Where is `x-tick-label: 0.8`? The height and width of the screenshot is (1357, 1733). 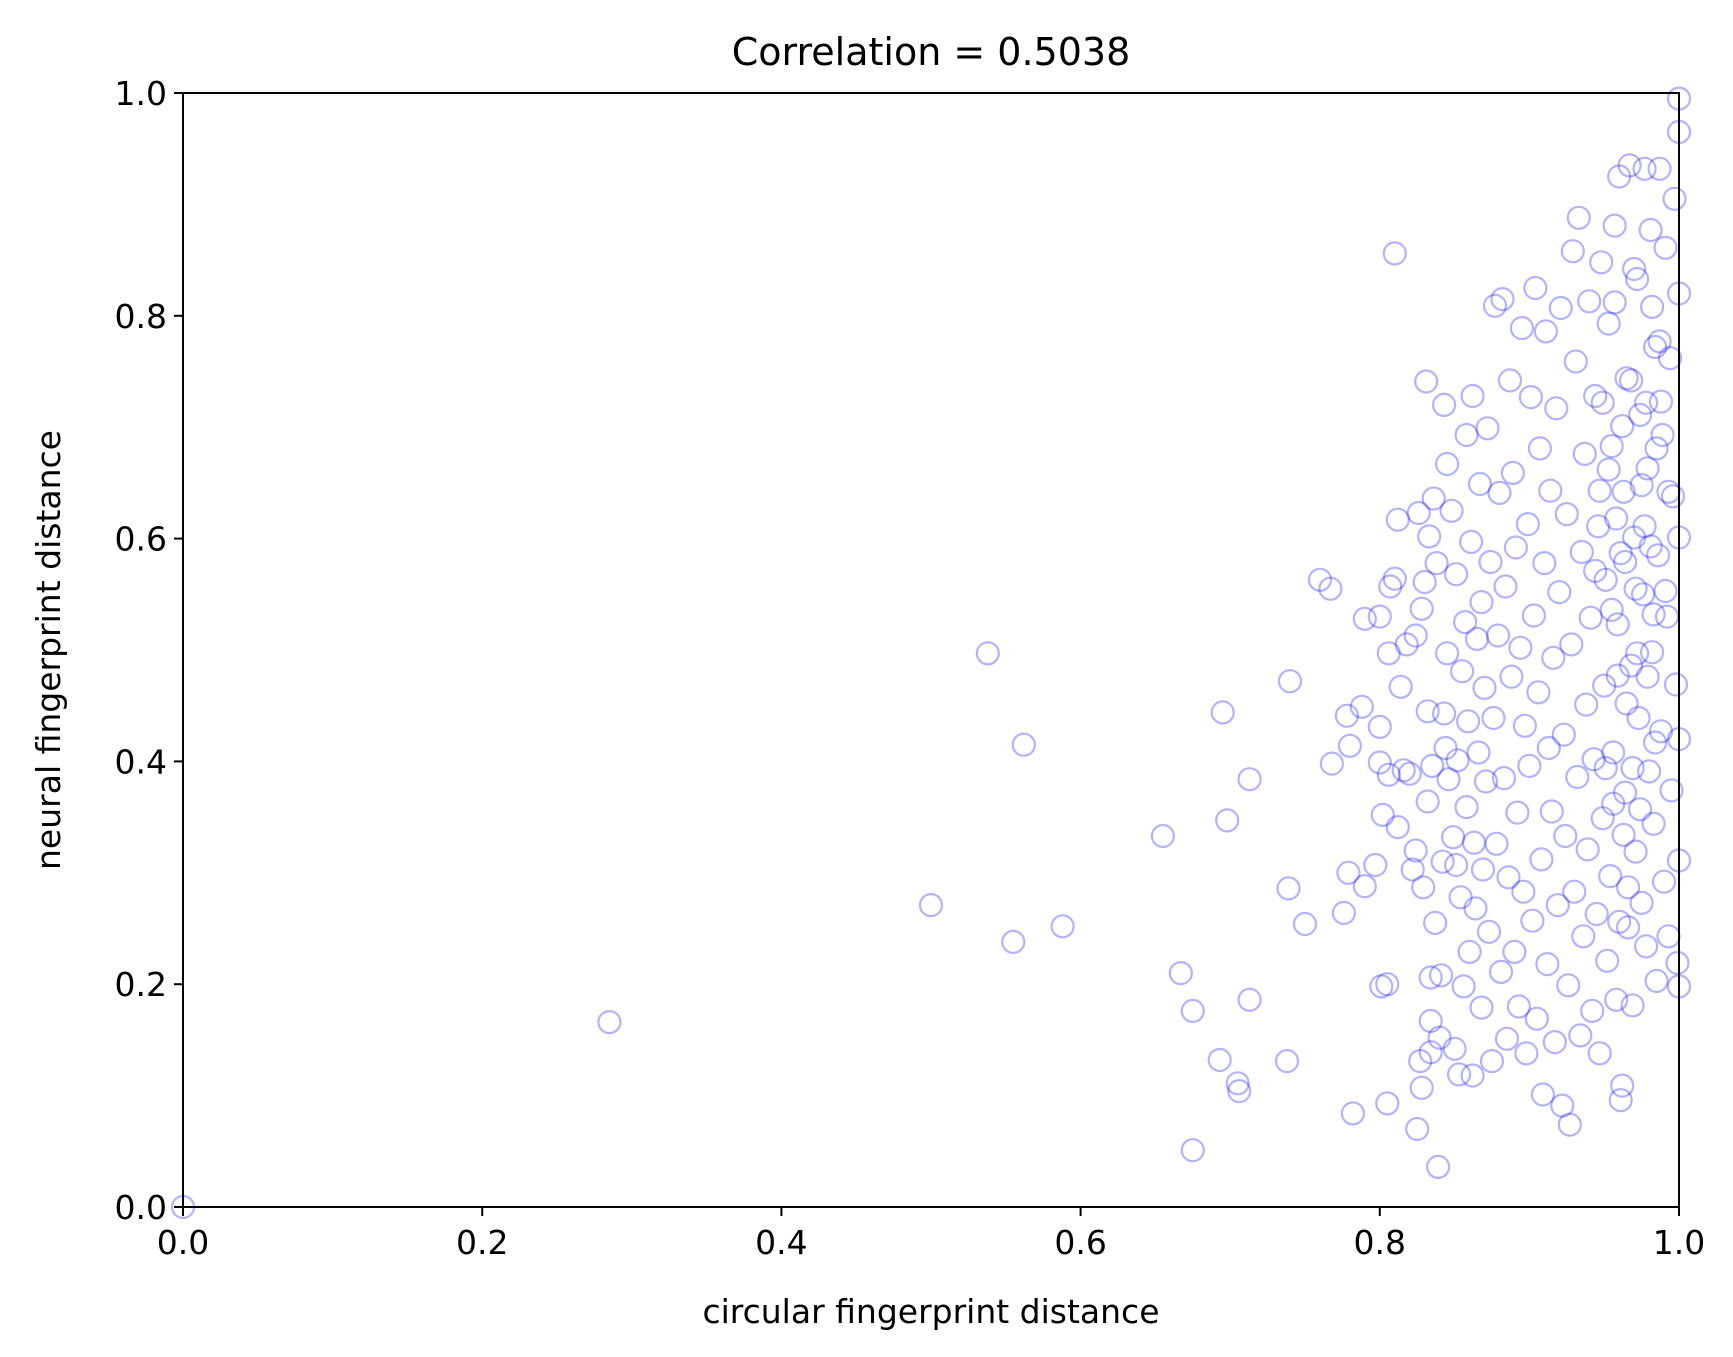
x-tick-label: 0.8 is located at coordinates (1380, 1242).